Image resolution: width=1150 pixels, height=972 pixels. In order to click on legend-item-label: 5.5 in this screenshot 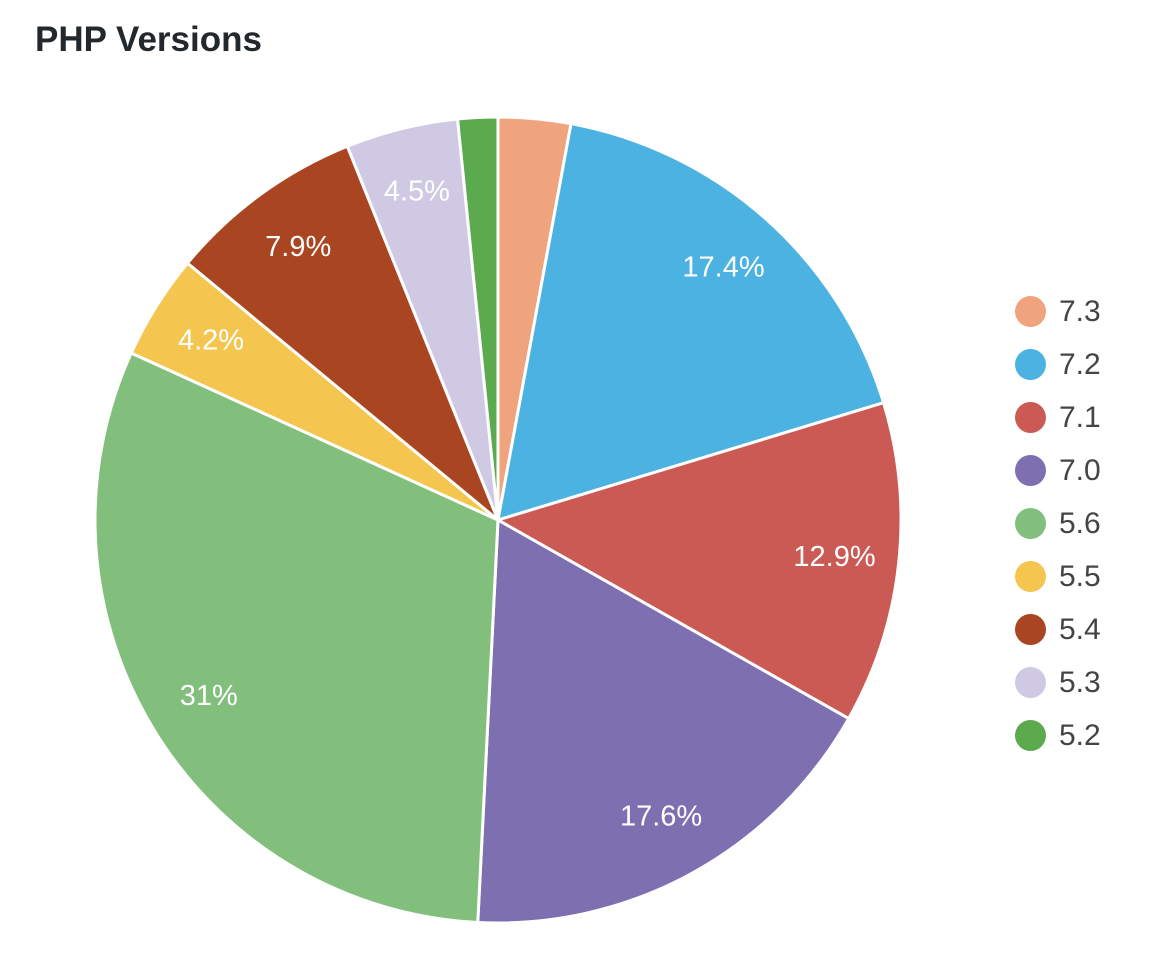, I will do `click(1080, 576)`.